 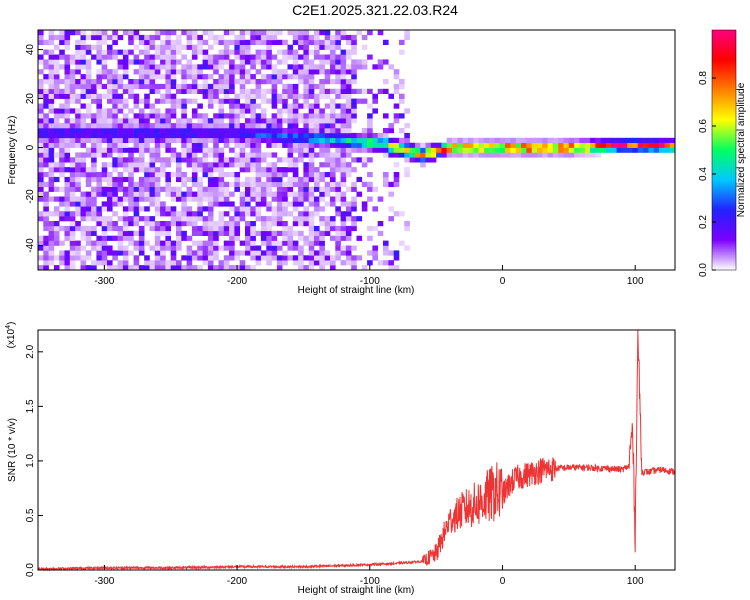 What do you see at coordinates (30, 406) in the screenshot?
I see `snr-y-tick-label: 1.5` at bounding box center [30, 406].